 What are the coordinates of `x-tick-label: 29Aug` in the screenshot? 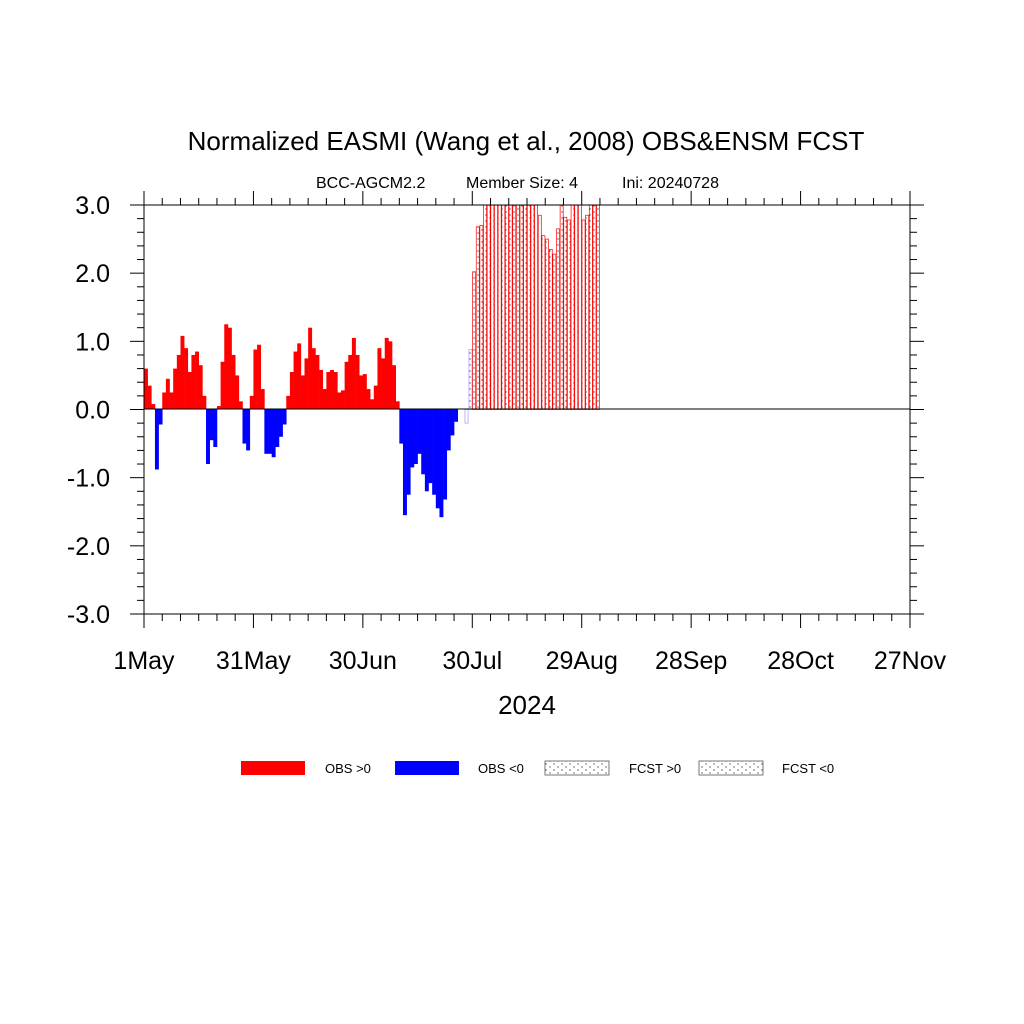 It's located at (582, 661).